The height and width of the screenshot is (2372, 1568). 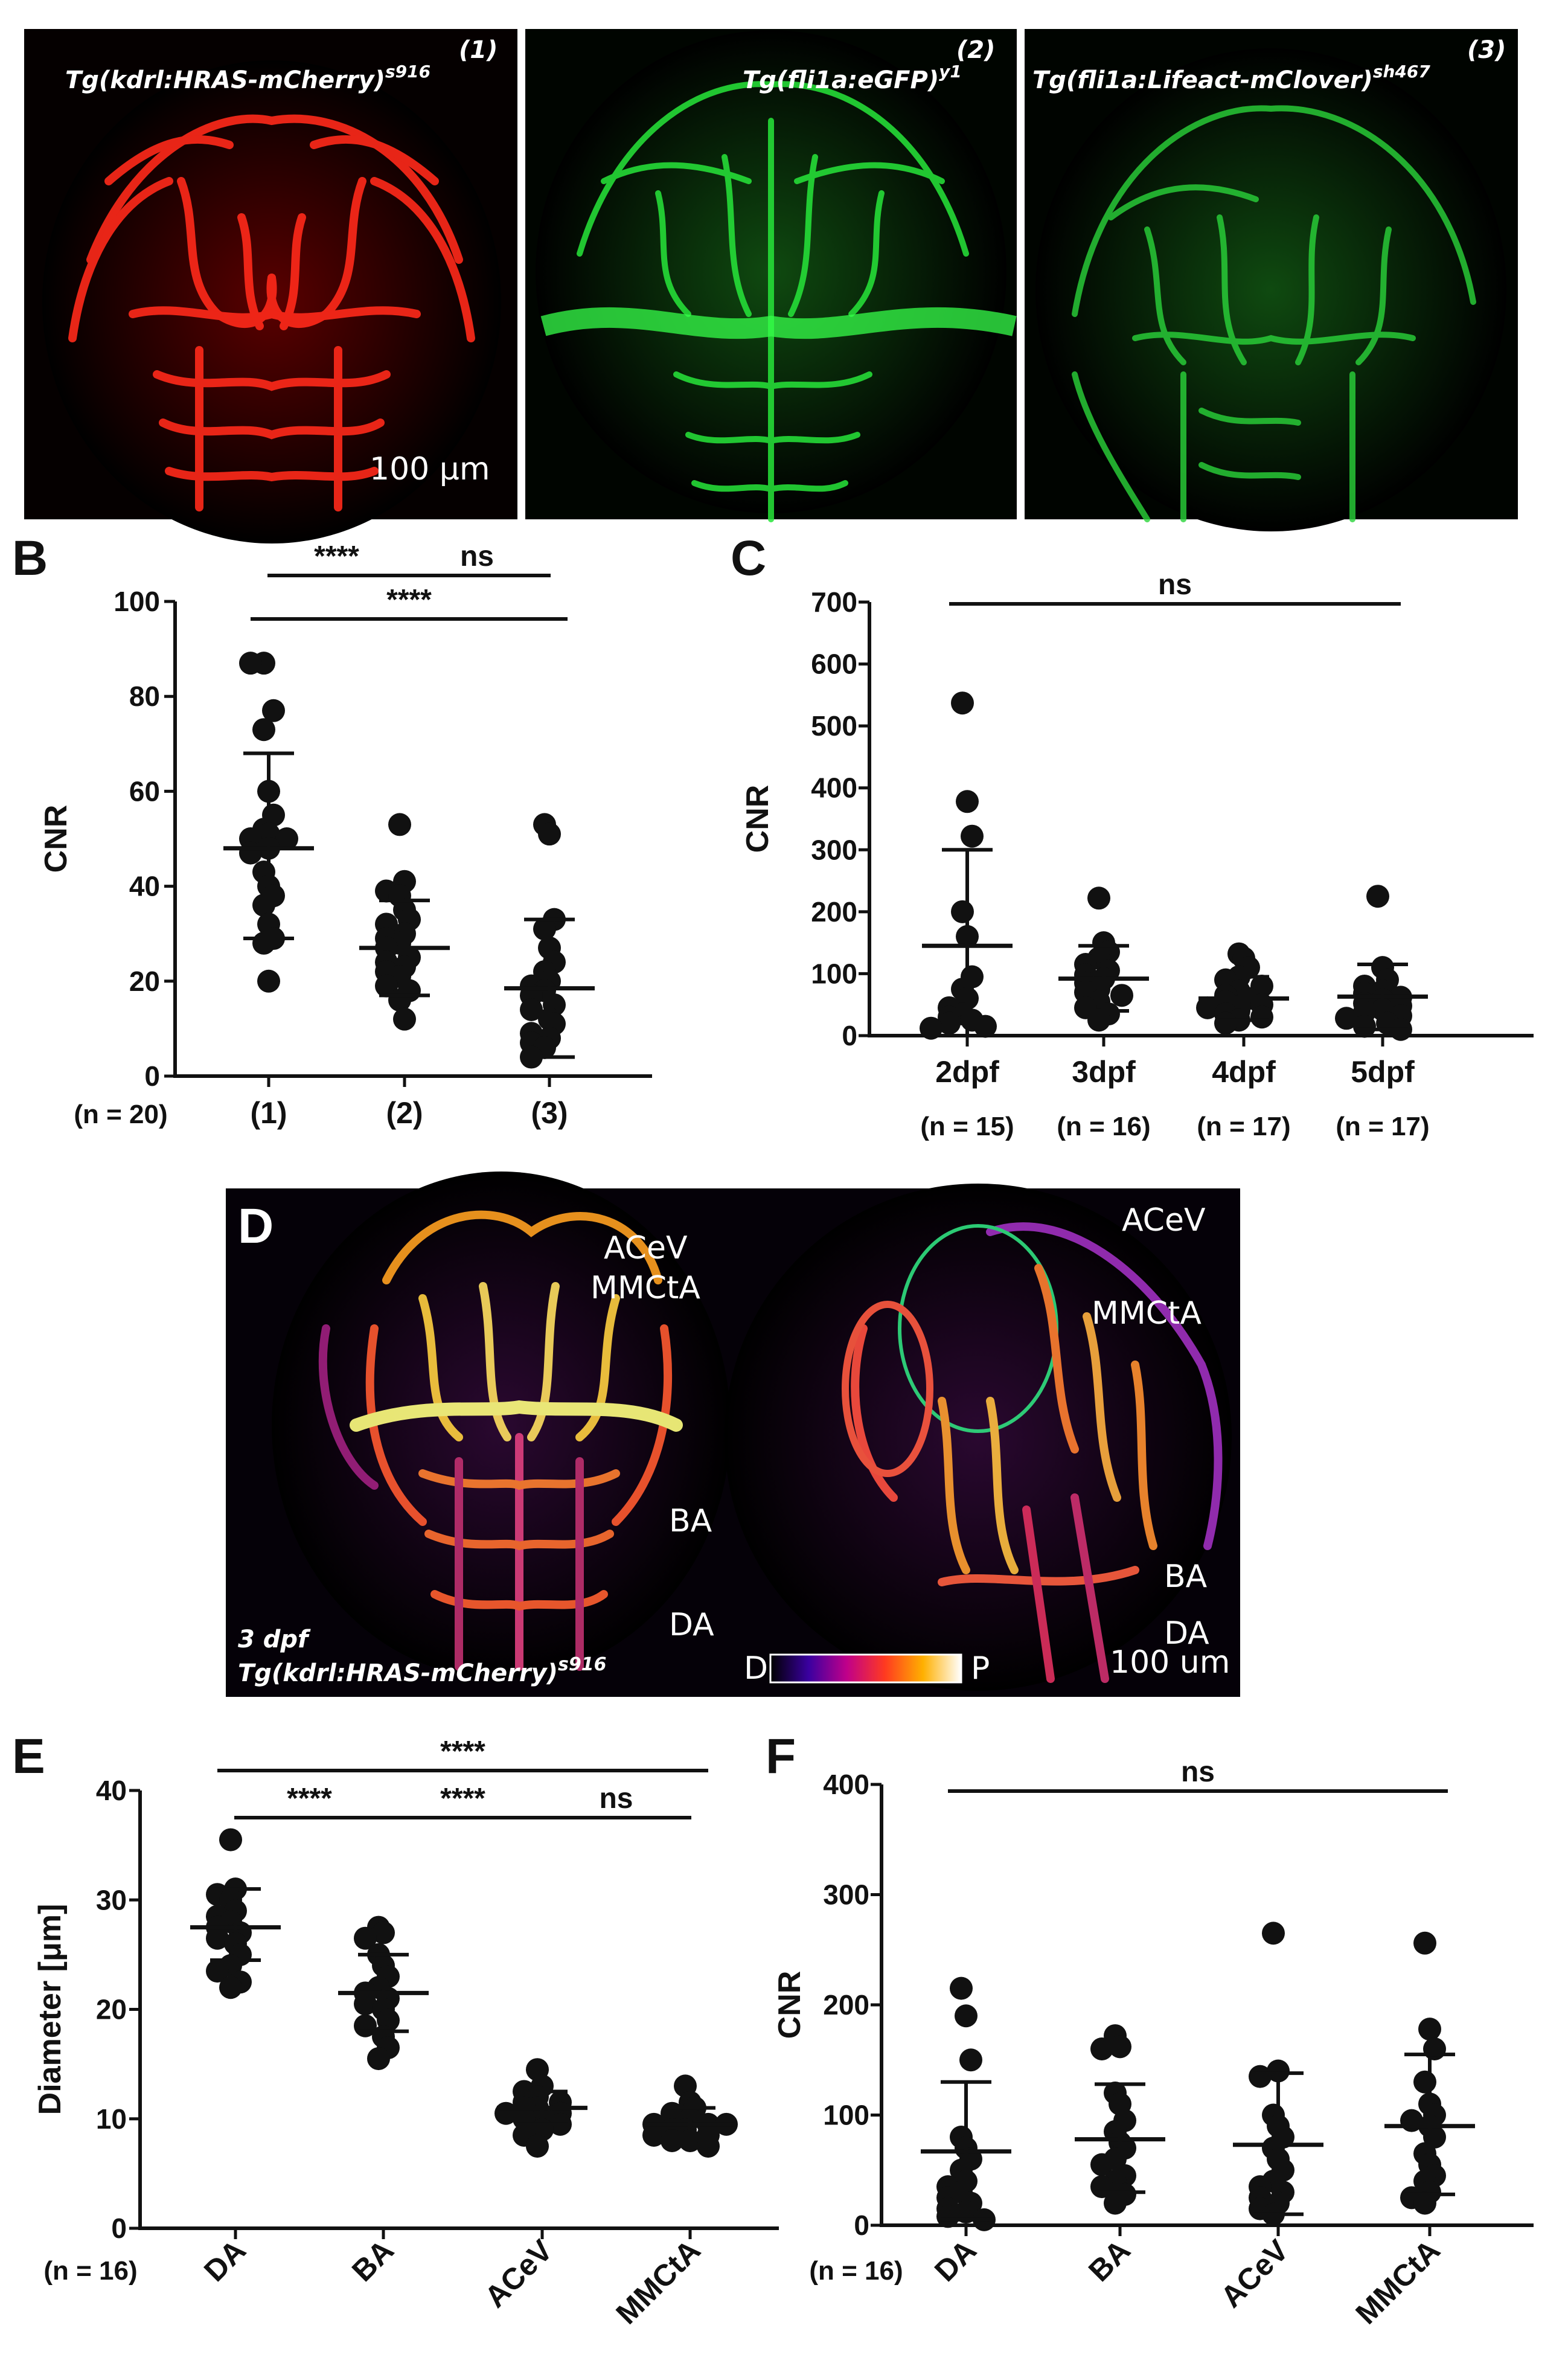 What do you see at coordinates (111, 1899) in the screenshot?
I see `chart-e-y-tick-label: 30` at bounding box center [111, 1899].